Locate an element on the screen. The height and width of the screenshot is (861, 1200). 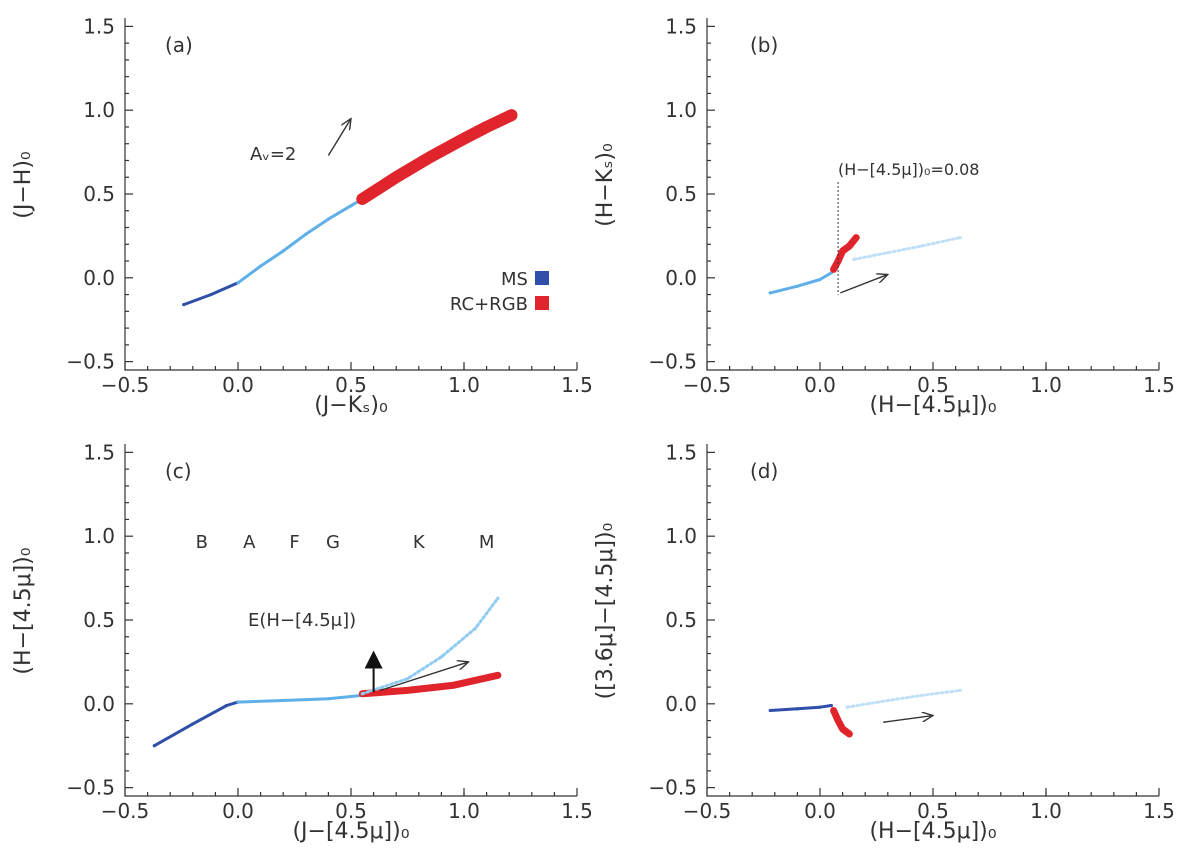
y-axis-label: (H−Kₛ)₀ is located at coordinates (605, 185).